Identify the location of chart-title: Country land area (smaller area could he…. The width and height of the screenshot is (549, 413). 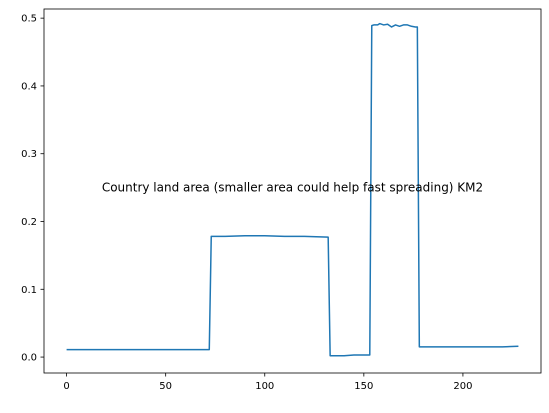
(292, 188).